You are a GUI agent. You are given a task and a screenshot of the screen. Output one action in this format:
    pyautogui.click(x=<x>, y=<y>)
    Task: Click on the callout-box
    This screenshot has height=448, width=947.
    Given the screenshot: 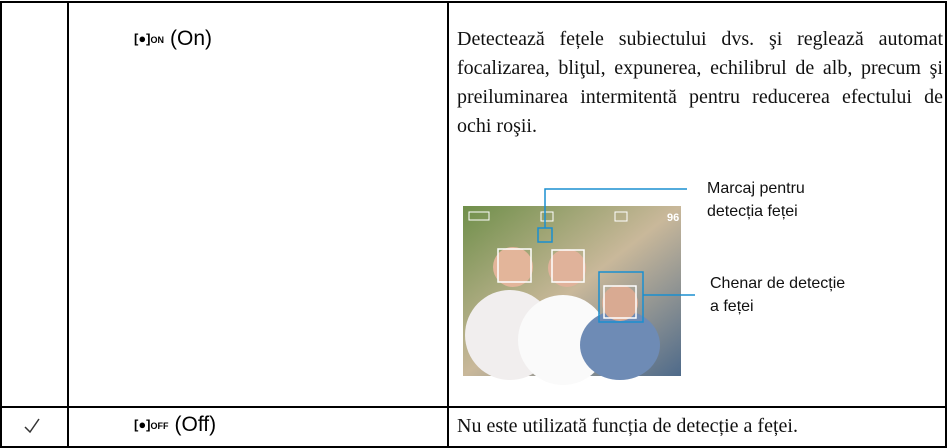 What is the action you would take?
    pyautogui.click(x=621, y=297)
    